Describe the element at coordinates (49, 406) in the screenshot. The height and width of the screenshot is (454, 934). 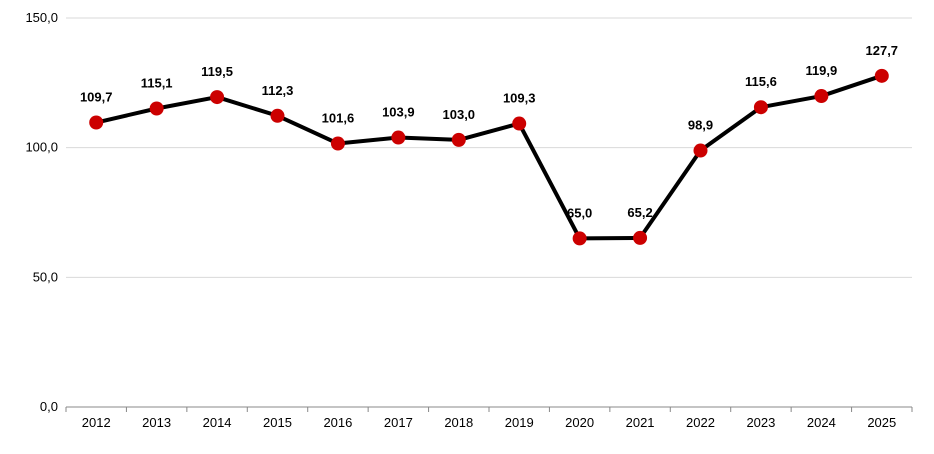
I see `y-tick-label: 0,0` at that location.